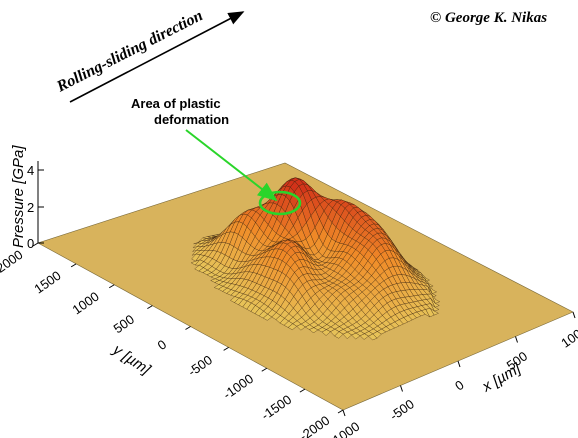  I want to click on y-tick-label: 1000, so click(86, 303).